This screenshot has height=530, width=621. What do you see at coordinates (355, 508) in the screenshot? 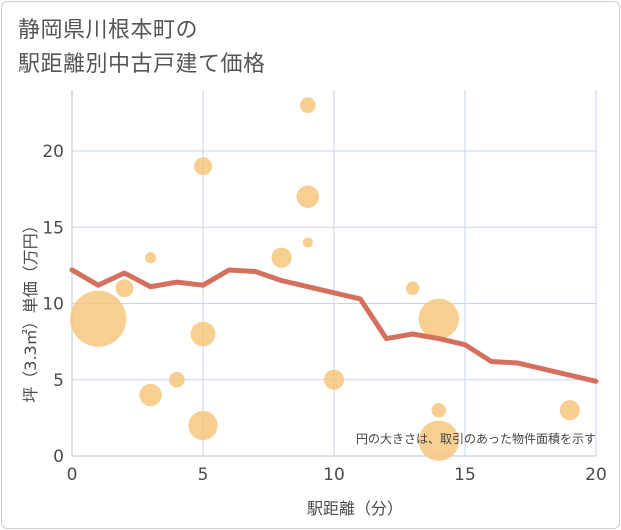
I see `x-axis-title: 駅距離（分）` at bounding box center [355, 508].